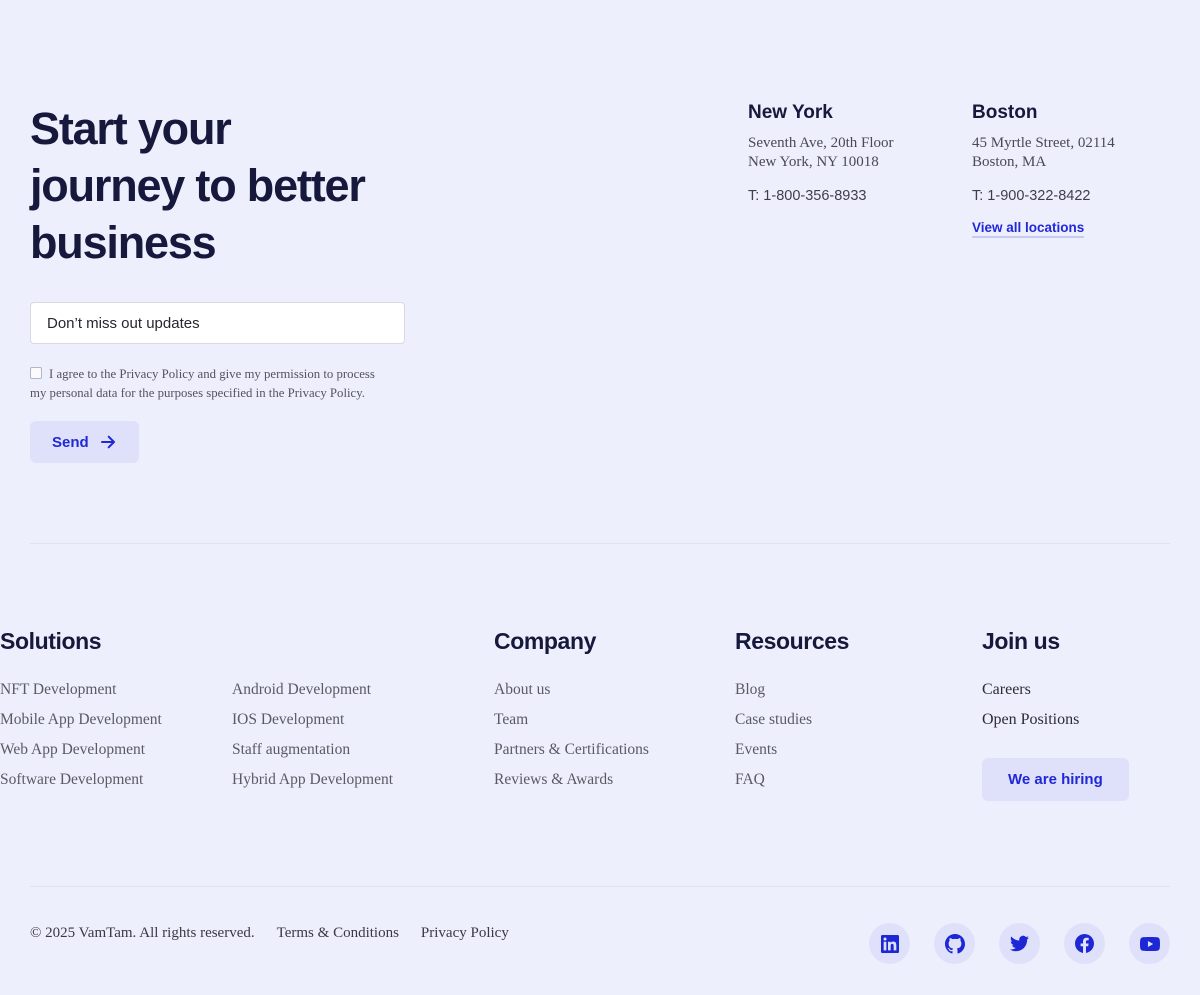  What do you see at coordinates (58, 689) in the screenshot?
I see `footer-link-nft-development: NFT Development` at bounding box center [58, 689].